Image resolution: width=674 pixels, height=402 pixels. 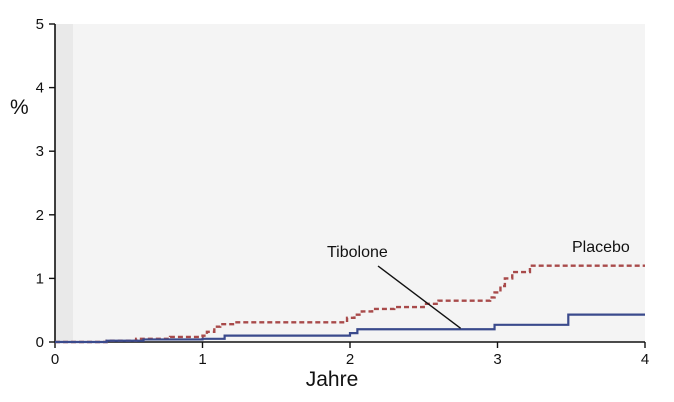 What do you see at coordinates (332, 379) in the screenshot?
I see `x-axis-label: Jahre` at bounding box center [332, 379].